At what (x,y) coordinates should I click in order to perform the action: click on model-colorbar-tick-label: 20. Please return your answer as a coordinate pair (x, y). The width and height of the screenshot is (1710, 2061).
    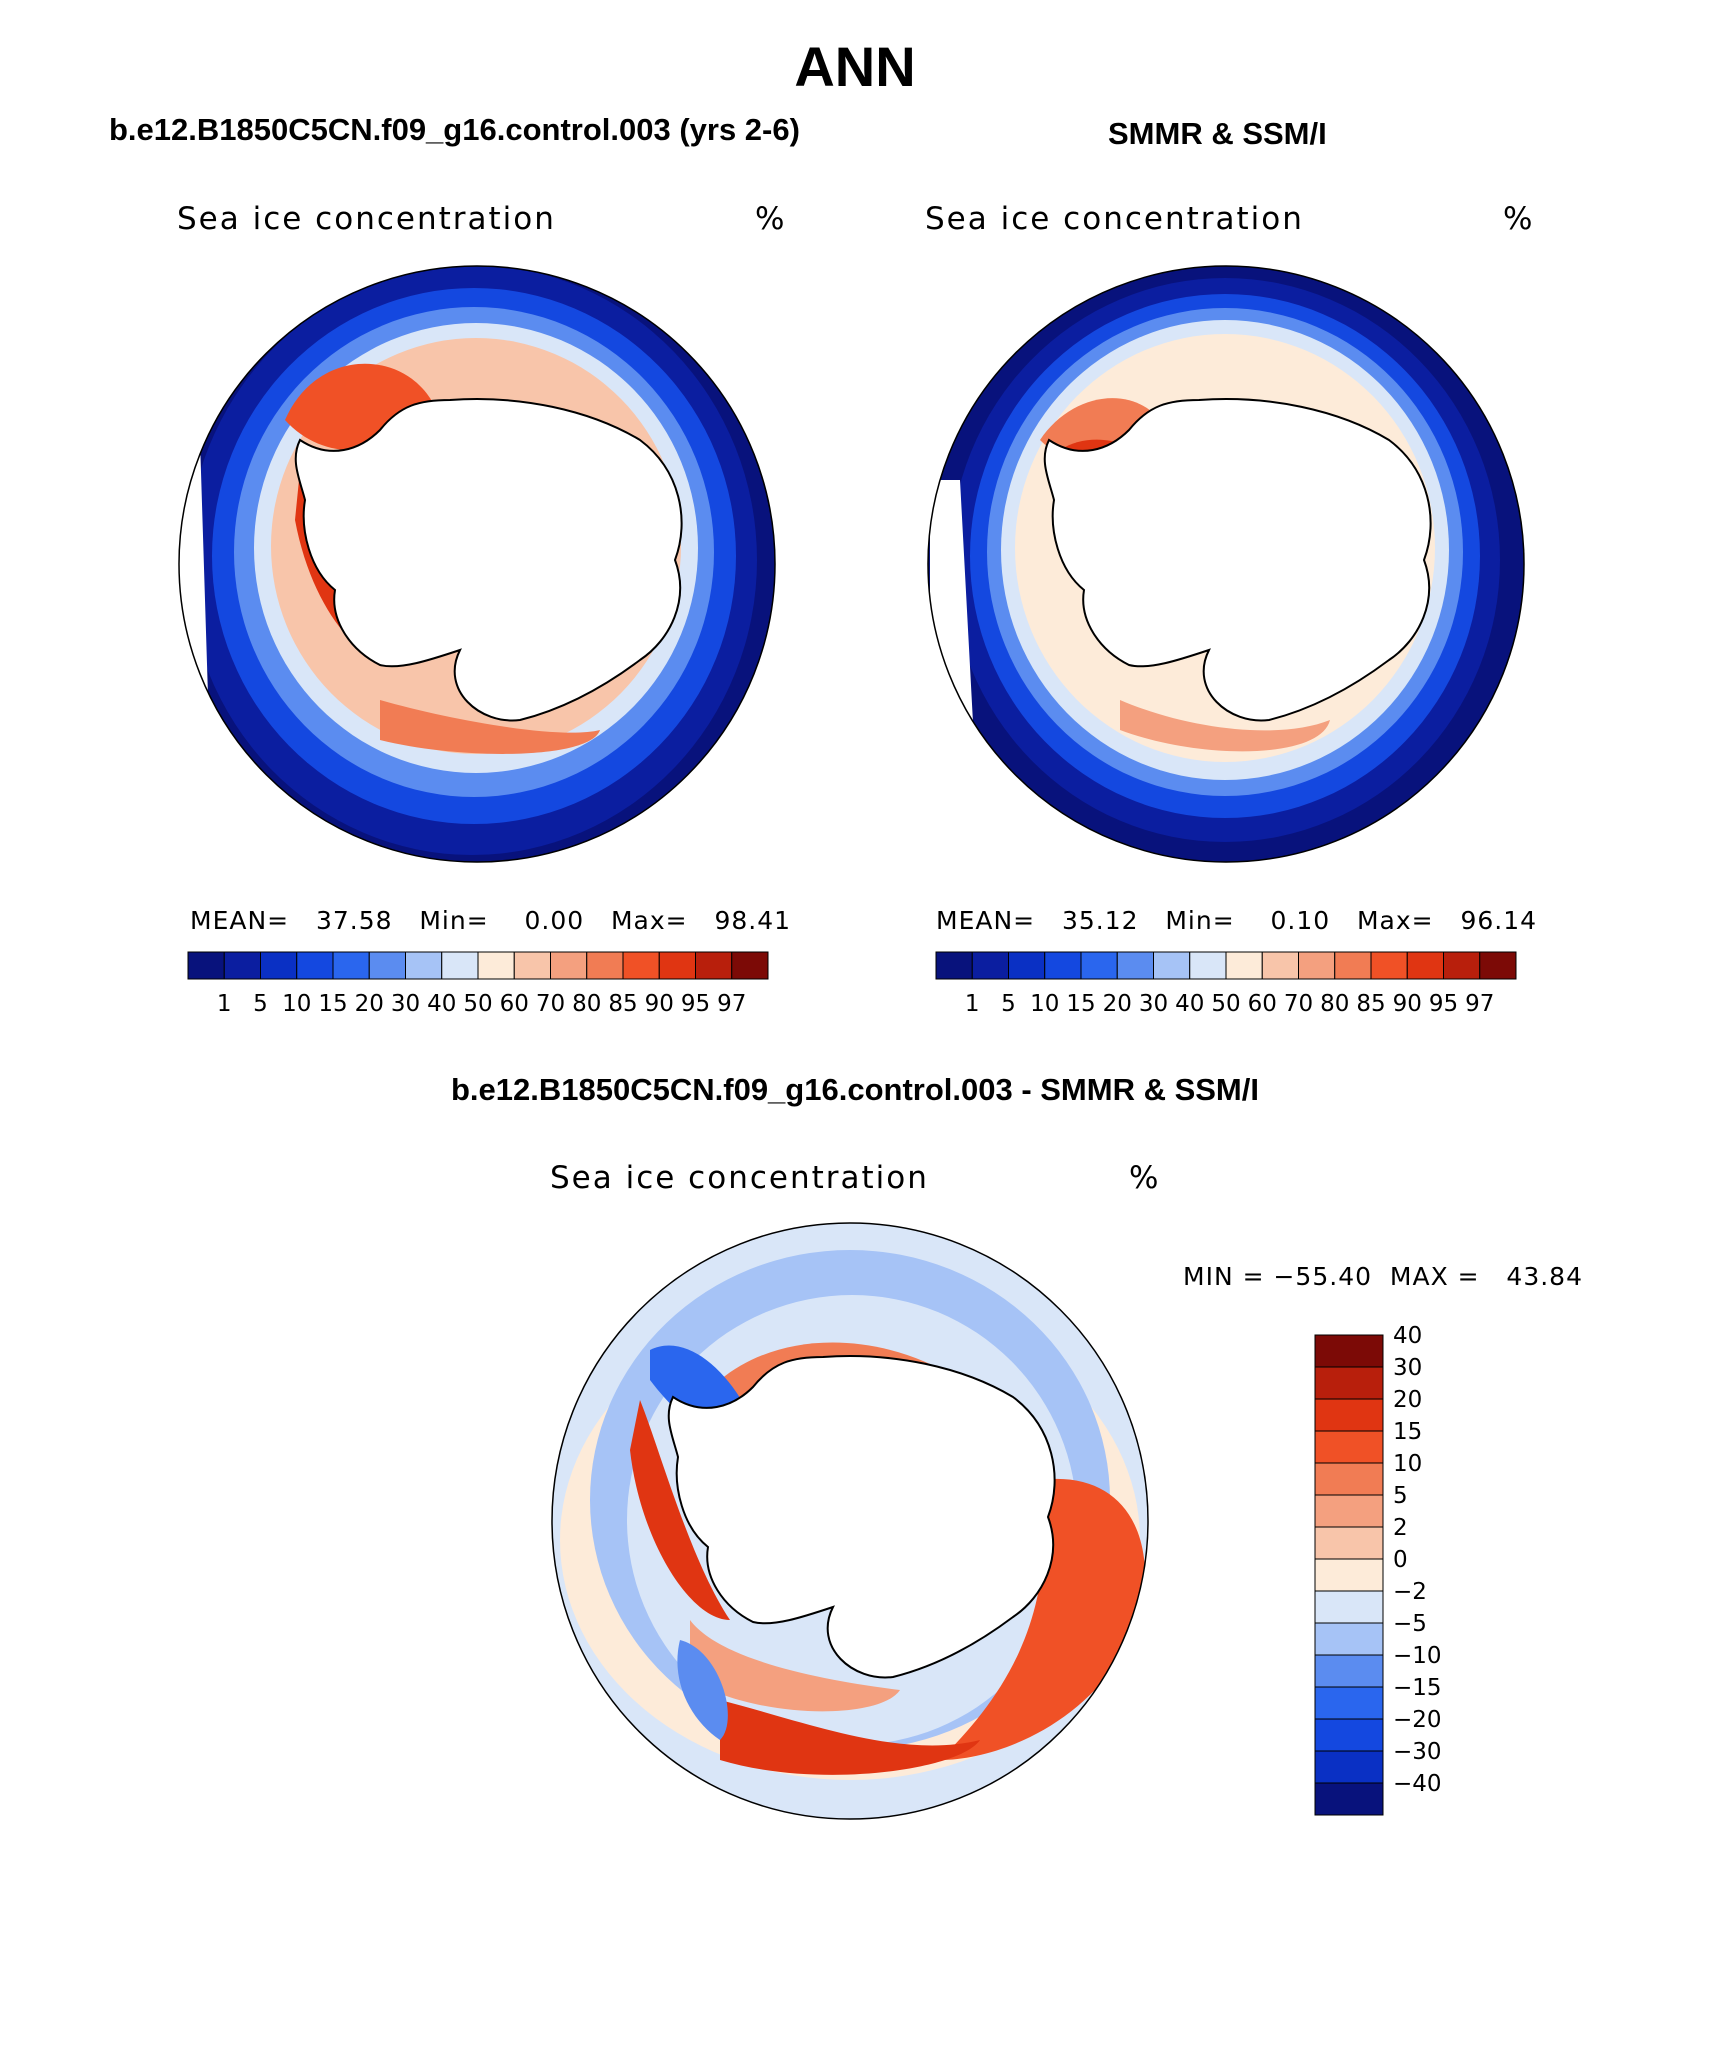
    Looking at the image, I should click on (369, 1004).